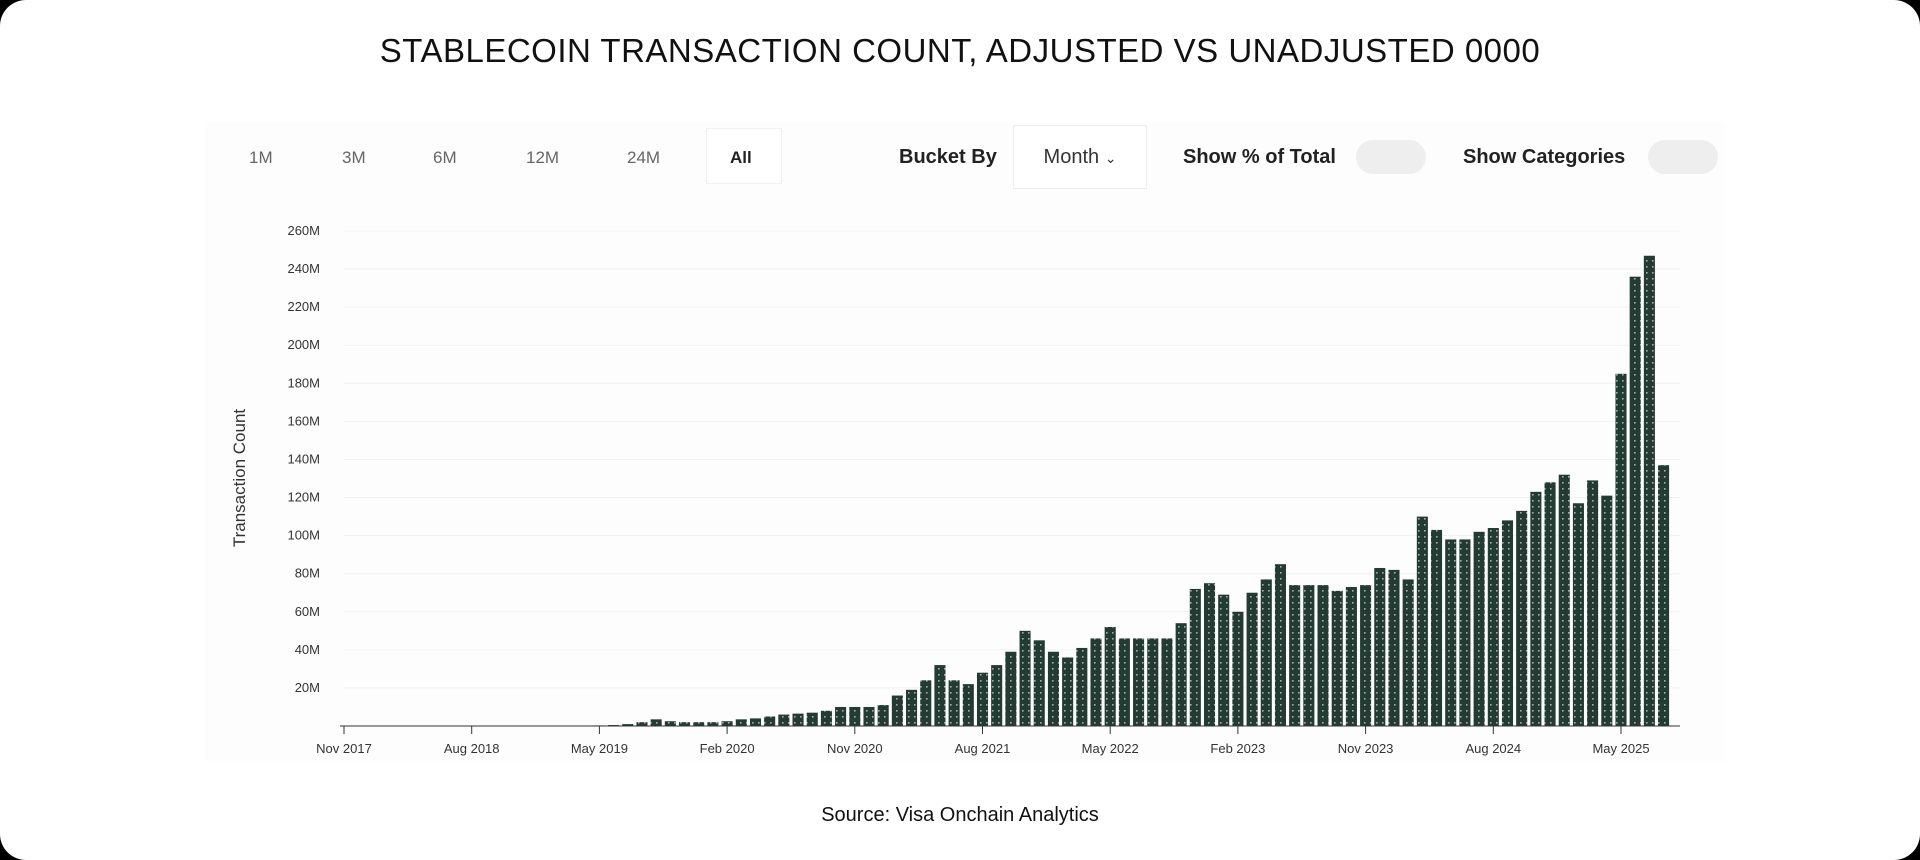  I want to click on chevron-down-icon: ⌄, so click(1110, 158).